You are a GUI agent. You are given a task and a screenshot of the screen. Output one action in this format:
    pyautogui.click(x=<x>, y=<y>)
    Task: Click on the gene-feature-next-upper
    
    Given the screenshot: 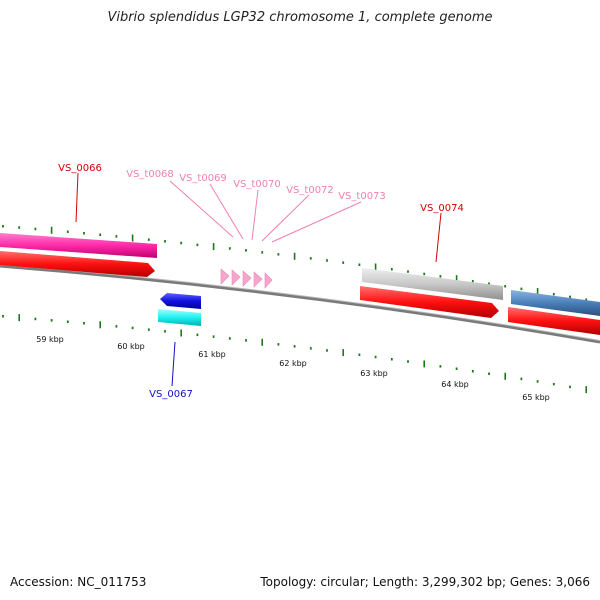 What is the action you would take?
    pyautogui.click(x=555, y=303)
    